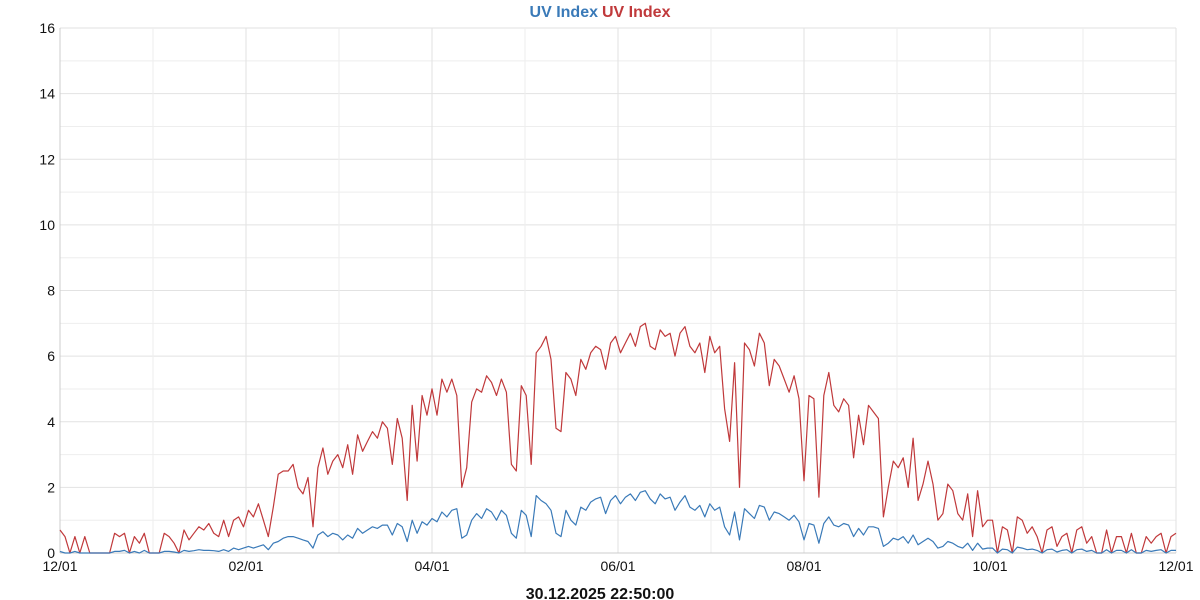  Describe the element at coordinates (47, 225) in the screenshot. I see `y-tick-label: 10` at that location.